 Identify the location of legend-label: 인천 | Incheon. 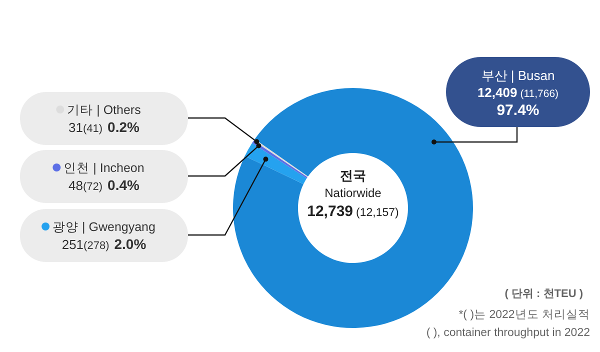
(104, 168).